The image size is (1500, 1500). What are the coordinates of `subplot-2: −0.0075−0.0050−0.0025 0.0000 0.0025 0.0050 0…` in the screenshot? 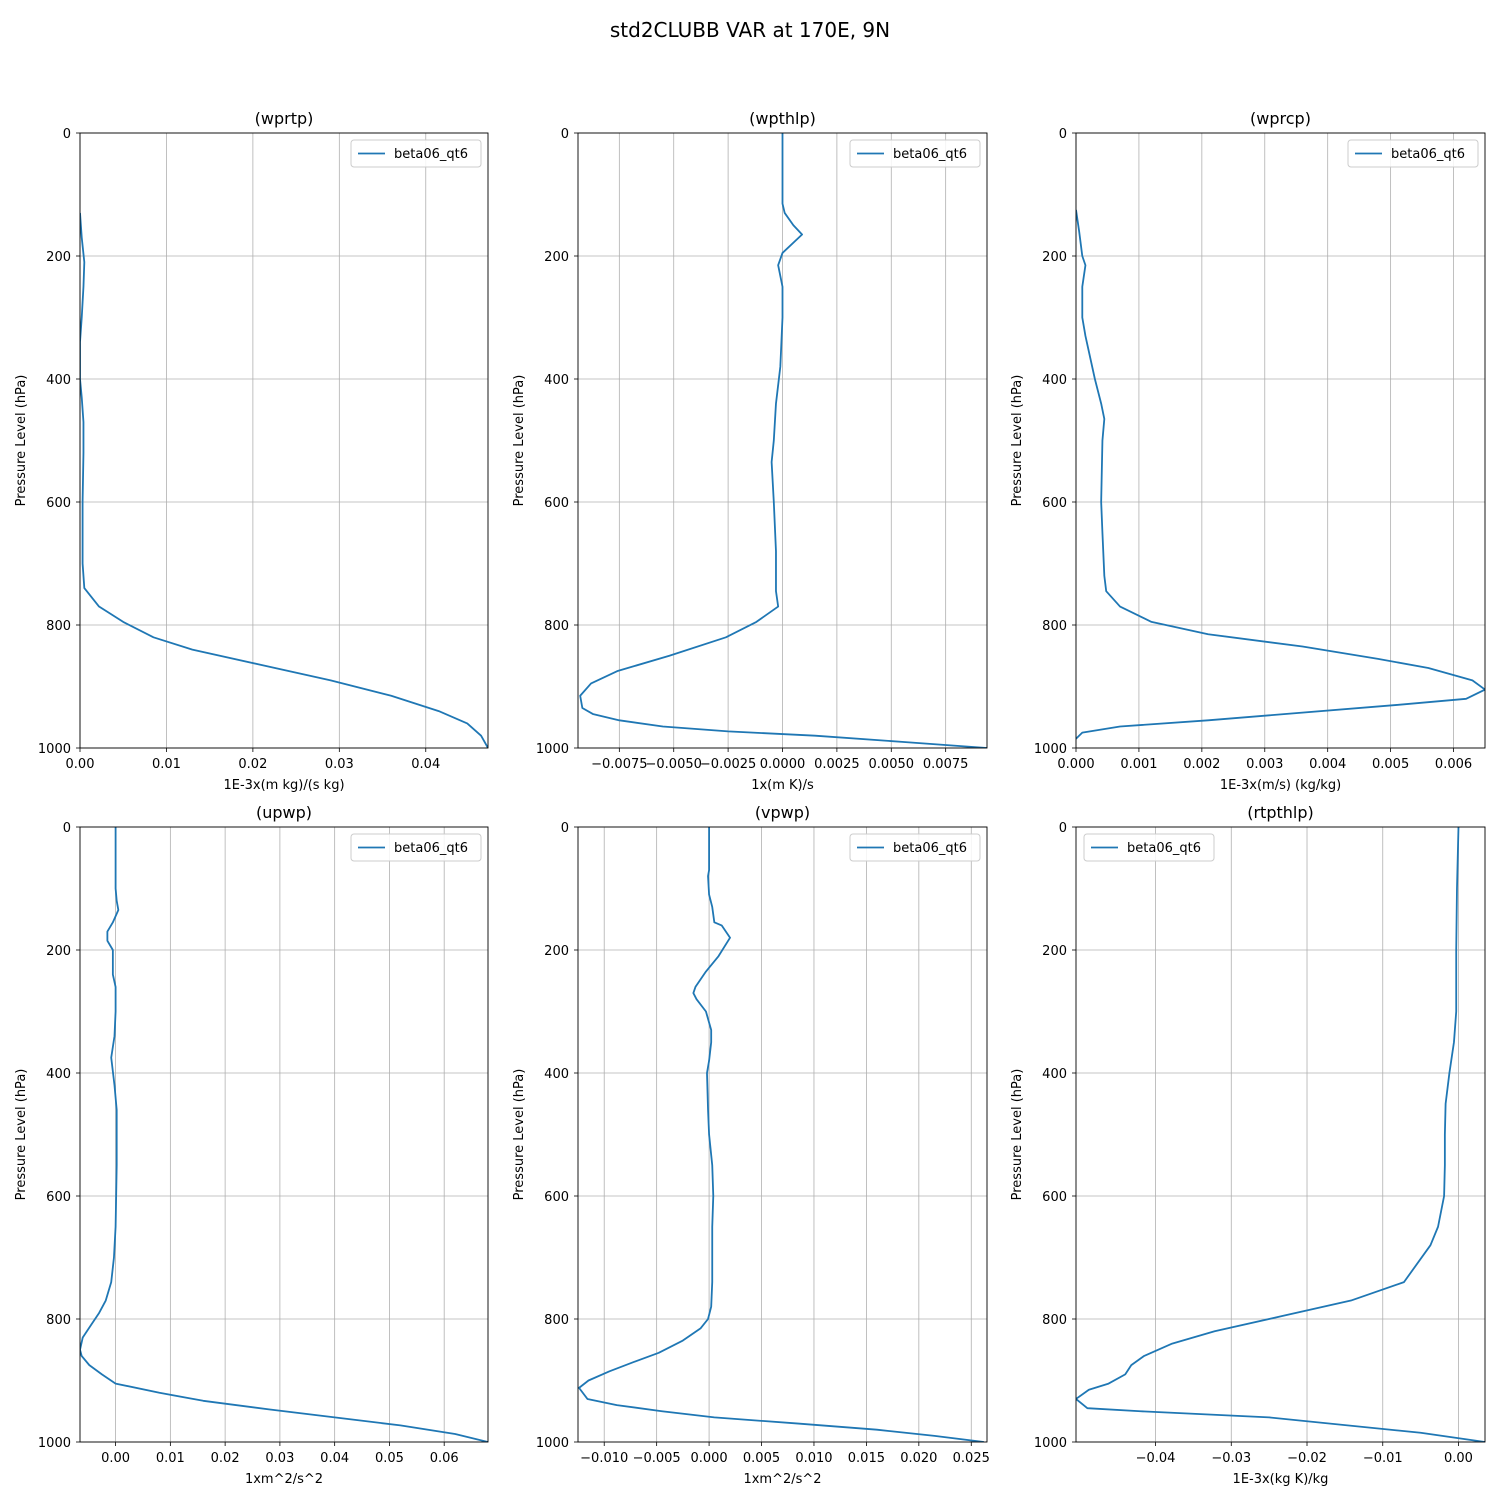 It's located at (750, 451).